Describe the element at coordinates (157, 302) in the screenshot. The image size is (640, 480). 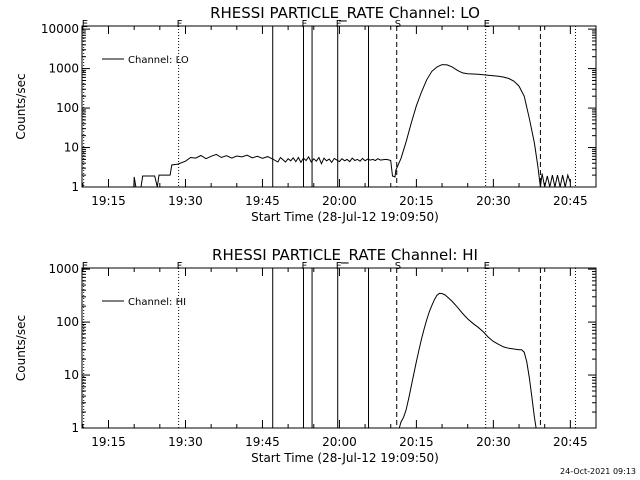
I see `legend-label: Channel: HI` at that location.